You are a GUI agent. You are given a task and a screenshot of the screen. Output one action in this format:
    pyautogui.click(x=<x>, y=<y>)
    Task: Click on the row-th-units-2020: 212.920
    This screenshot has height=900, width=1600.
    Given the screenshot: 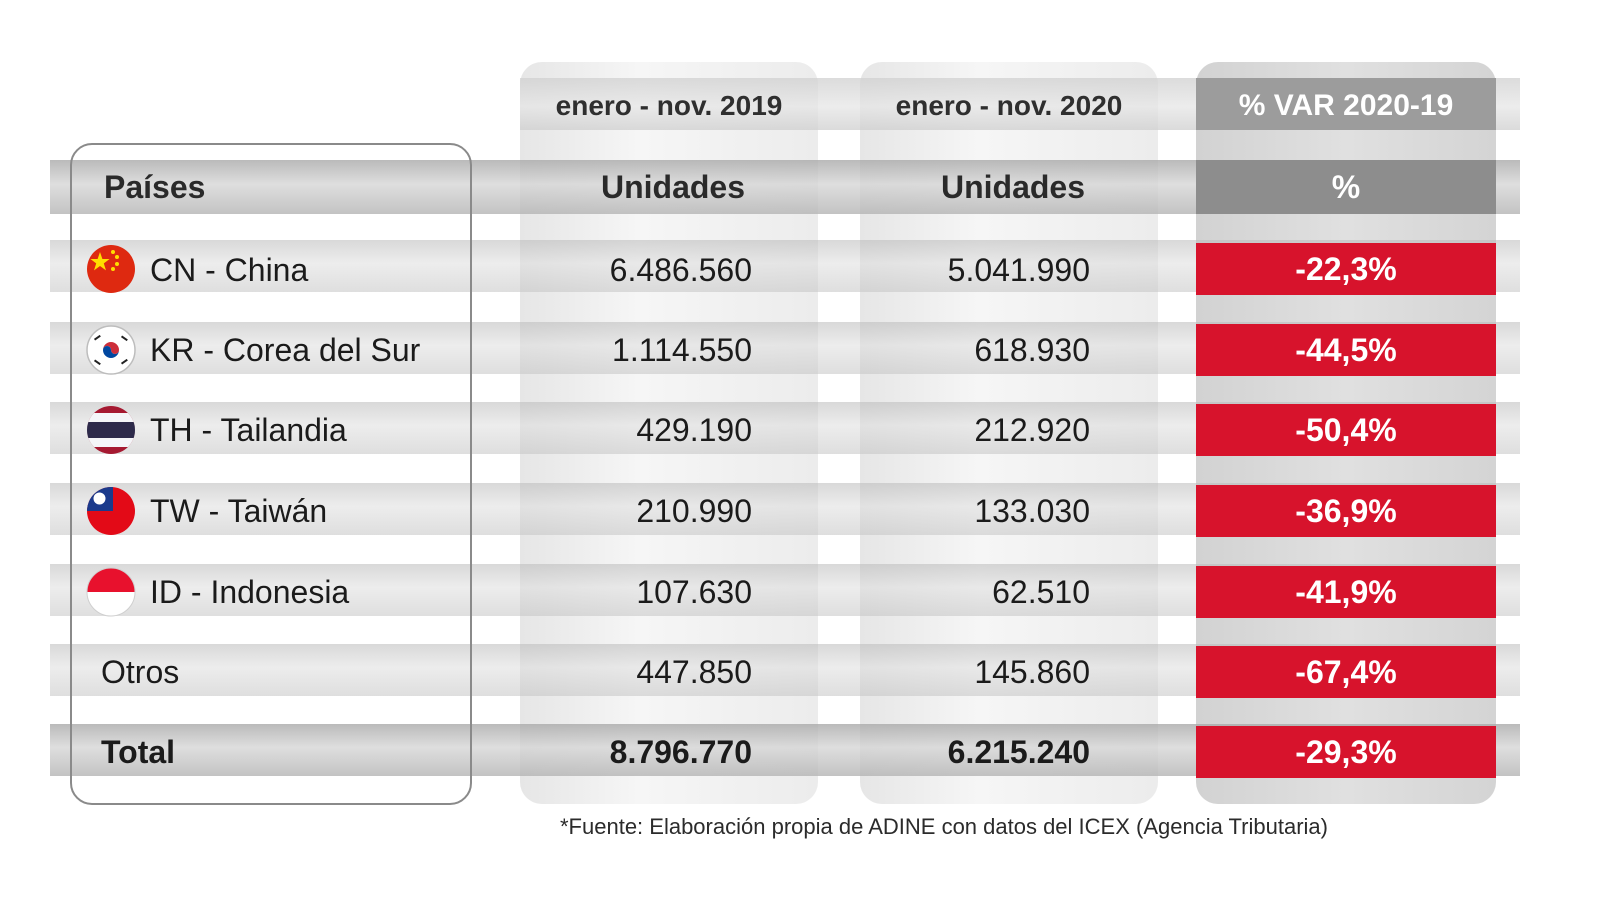 What is the action you would take?
    pyautogui.click(x=1032, y=430)
    